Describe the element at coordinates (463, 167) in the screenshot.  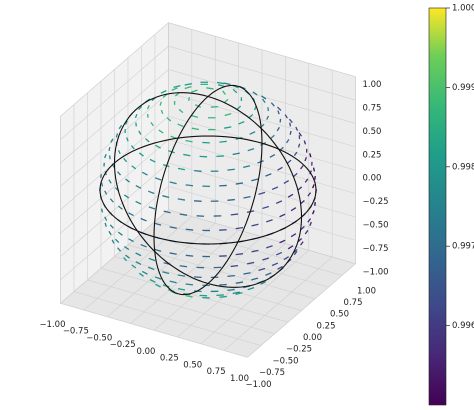
I see `colorbar-tick-label: 0.998` at that location.